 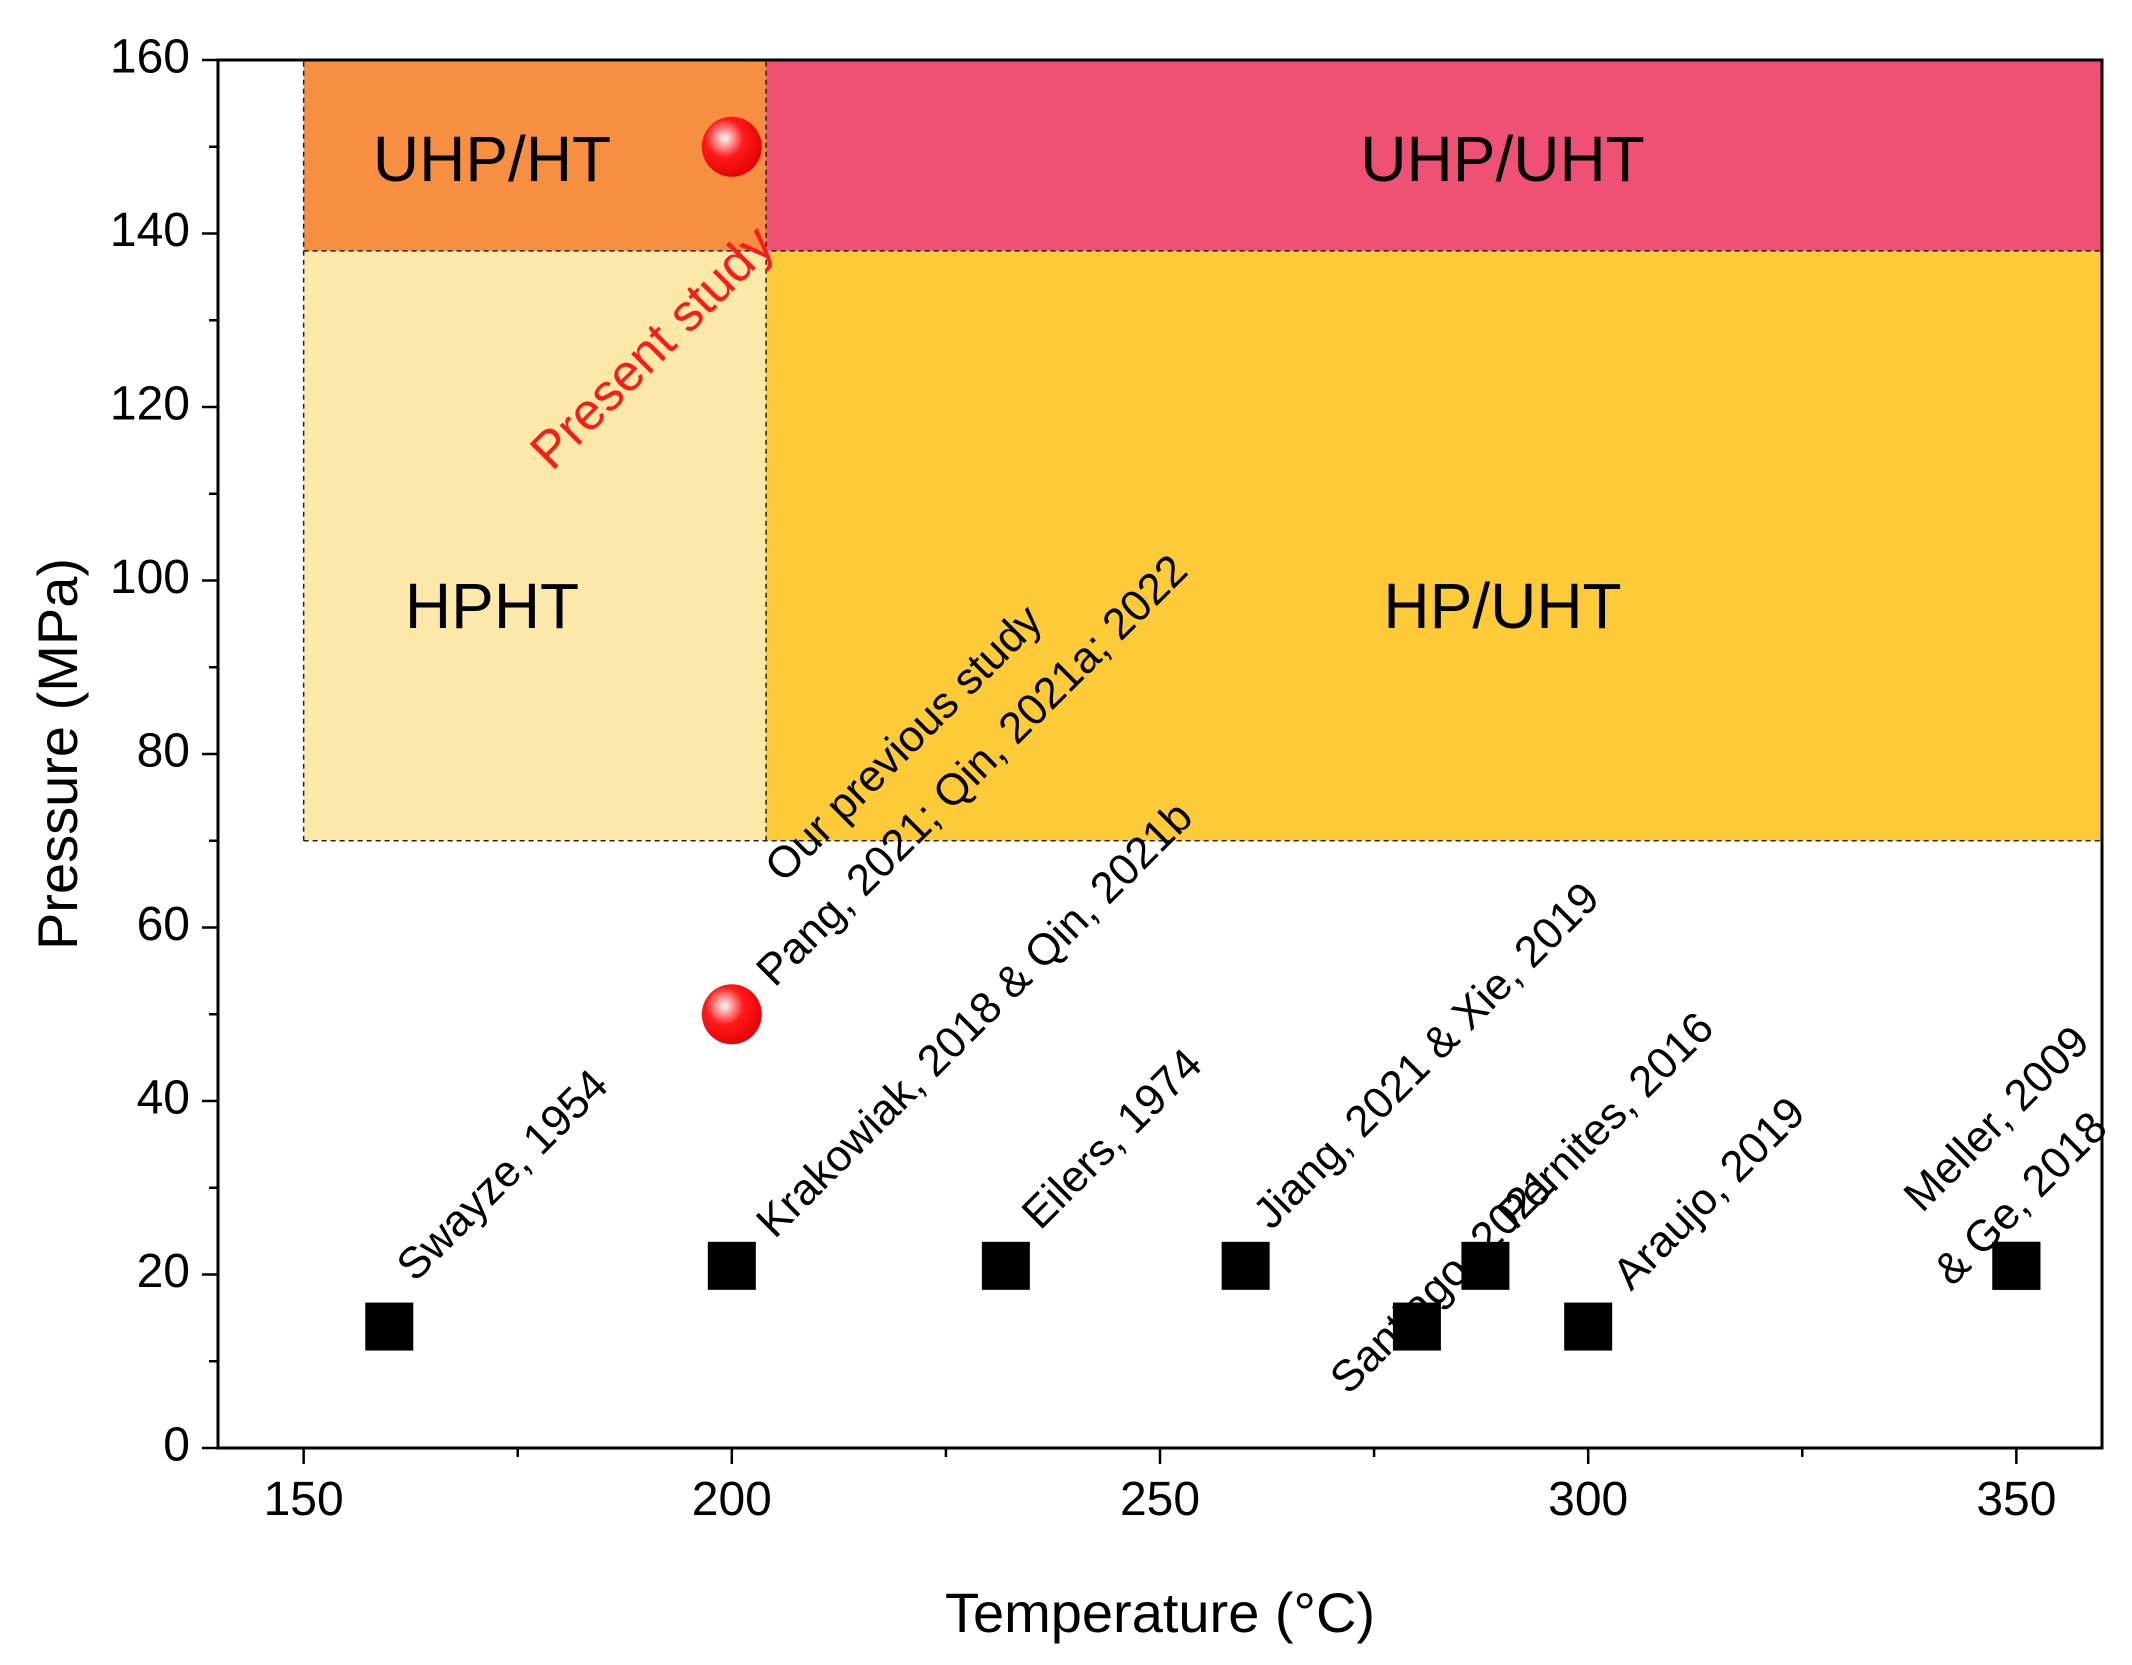 I want to click on x-tick-label: 250, so click(x=1160, y=1499).